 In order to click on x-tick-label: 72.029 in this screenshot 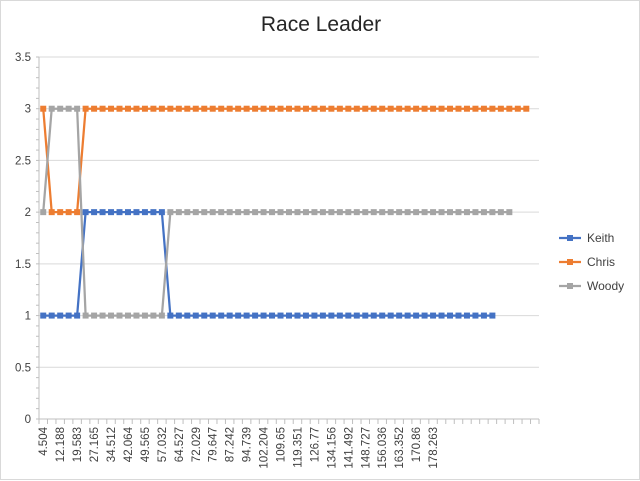, I will do `click(197, 444)`.